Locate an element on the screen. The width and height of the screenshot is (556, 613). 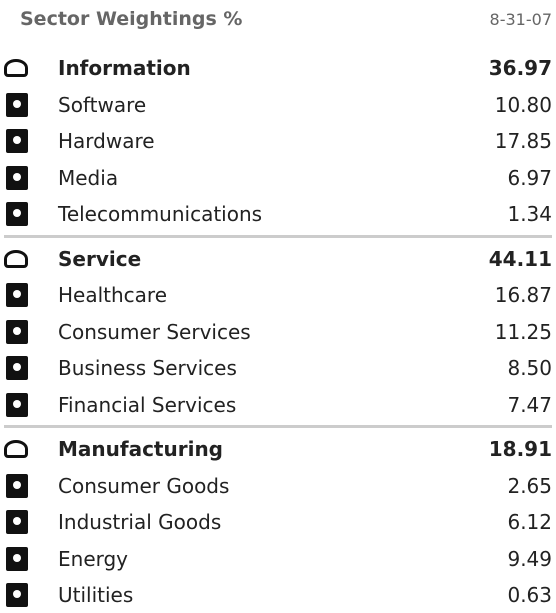
sector-value: 6.12 is located at coordinates (529, 522).